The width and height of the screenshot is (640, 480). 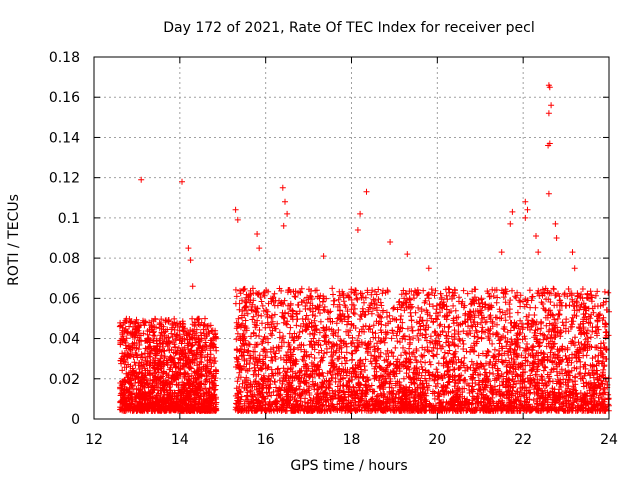 What do you see at coordinates (64, 98) in the screenshot?
I see `y-tick-label: 0.16` at bounding box center [64, 98].